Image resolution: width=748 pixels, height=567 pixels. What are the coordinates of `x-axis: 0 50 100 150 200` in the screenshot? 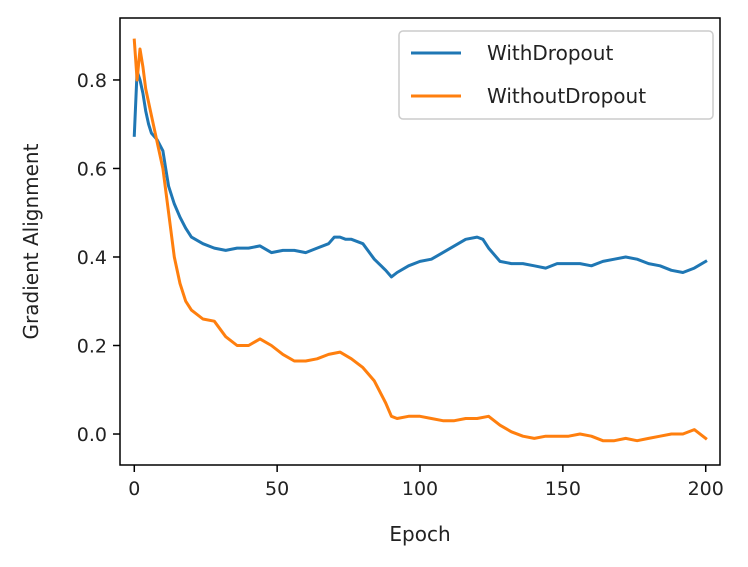 It's located at (426, 482).